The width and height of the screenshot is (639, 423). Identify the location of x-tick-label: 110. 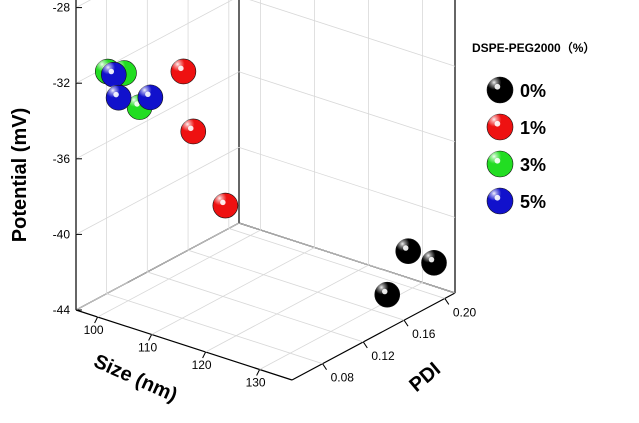
(147, 348).